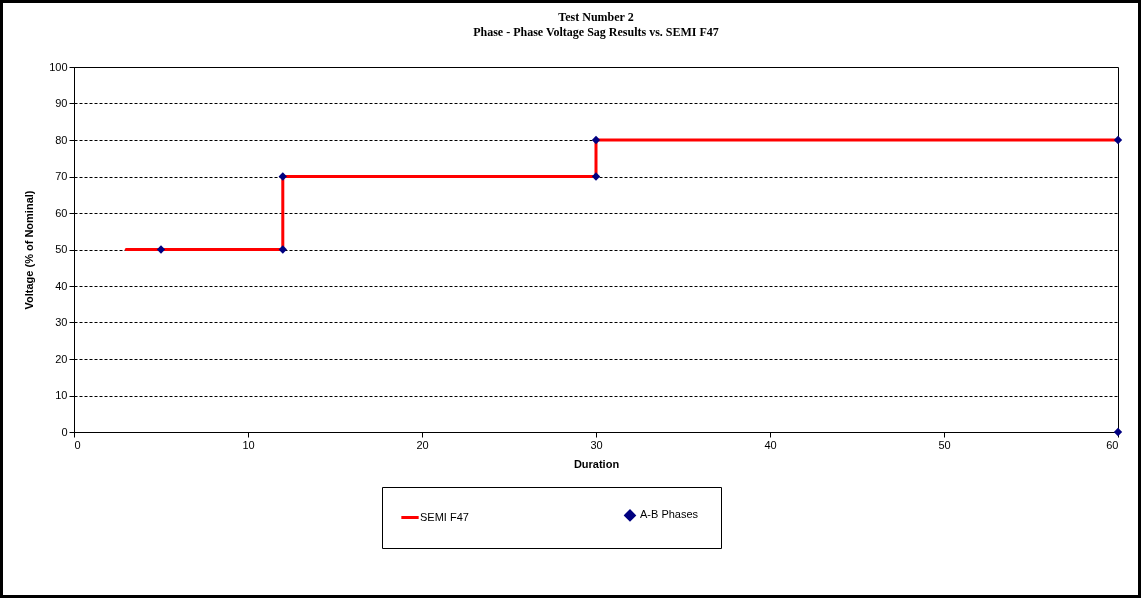  What do you see at coordinates (770, 444) in the screenshot?
I see `x-tick-label: 40` at bounding box center [770, 444].